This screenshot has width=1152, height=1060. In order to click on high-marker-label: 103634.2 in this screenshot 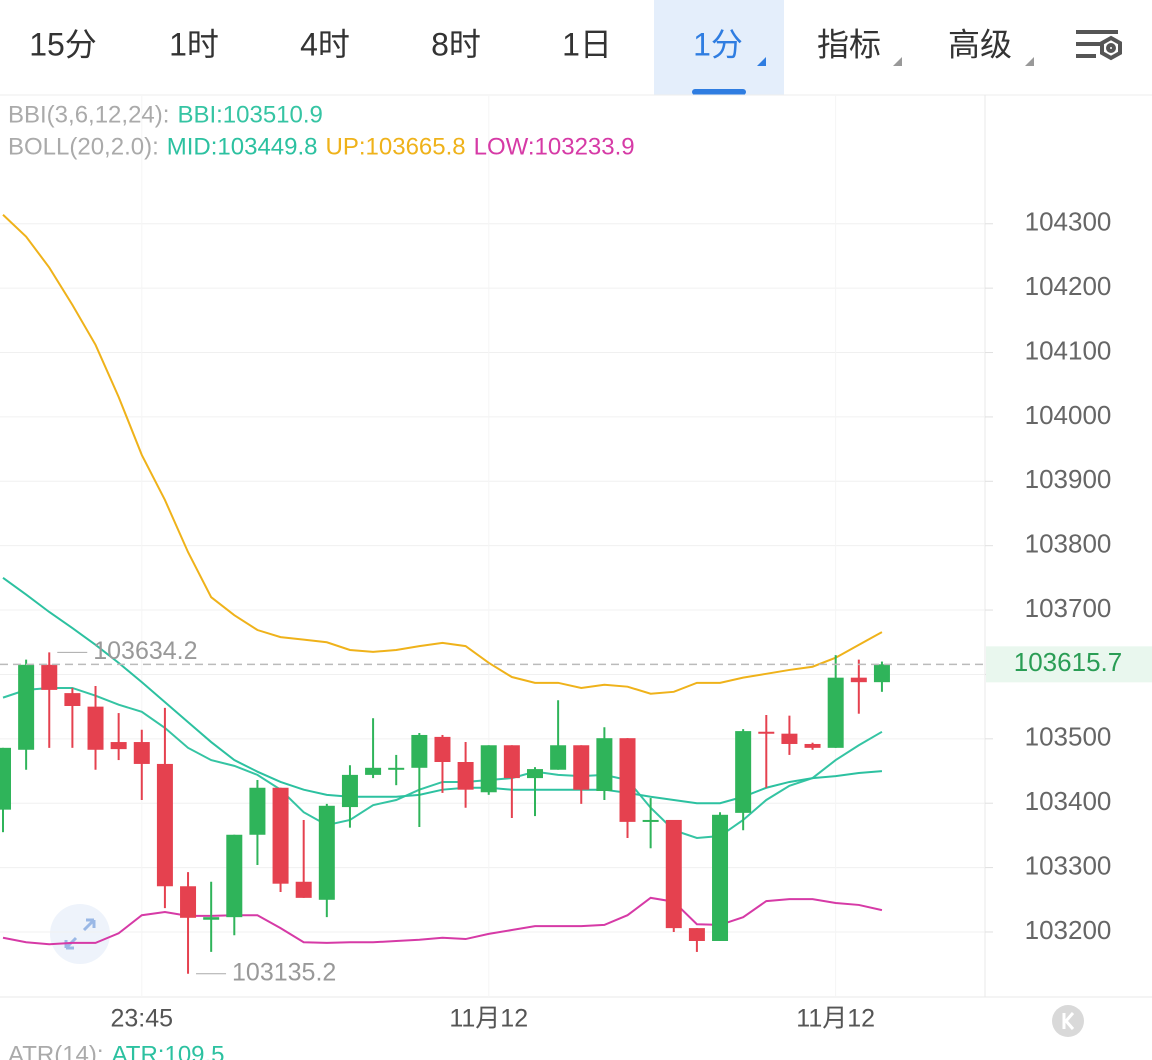, I will do `click(145, 651)`.